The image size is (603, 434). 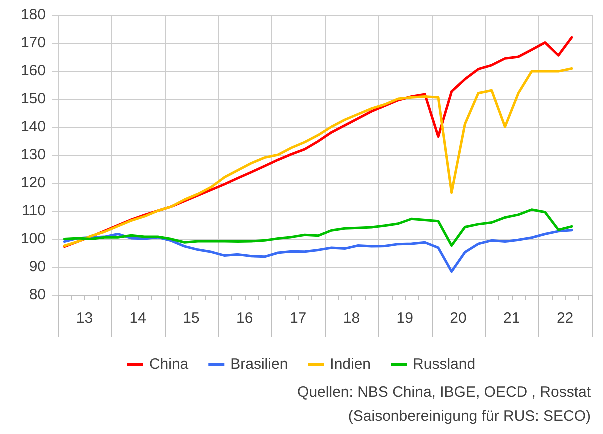 What do you see at coordinates (458, 318) in the screenshot?
I see `x-tick-label: 20` at bounding box center [458, 318].